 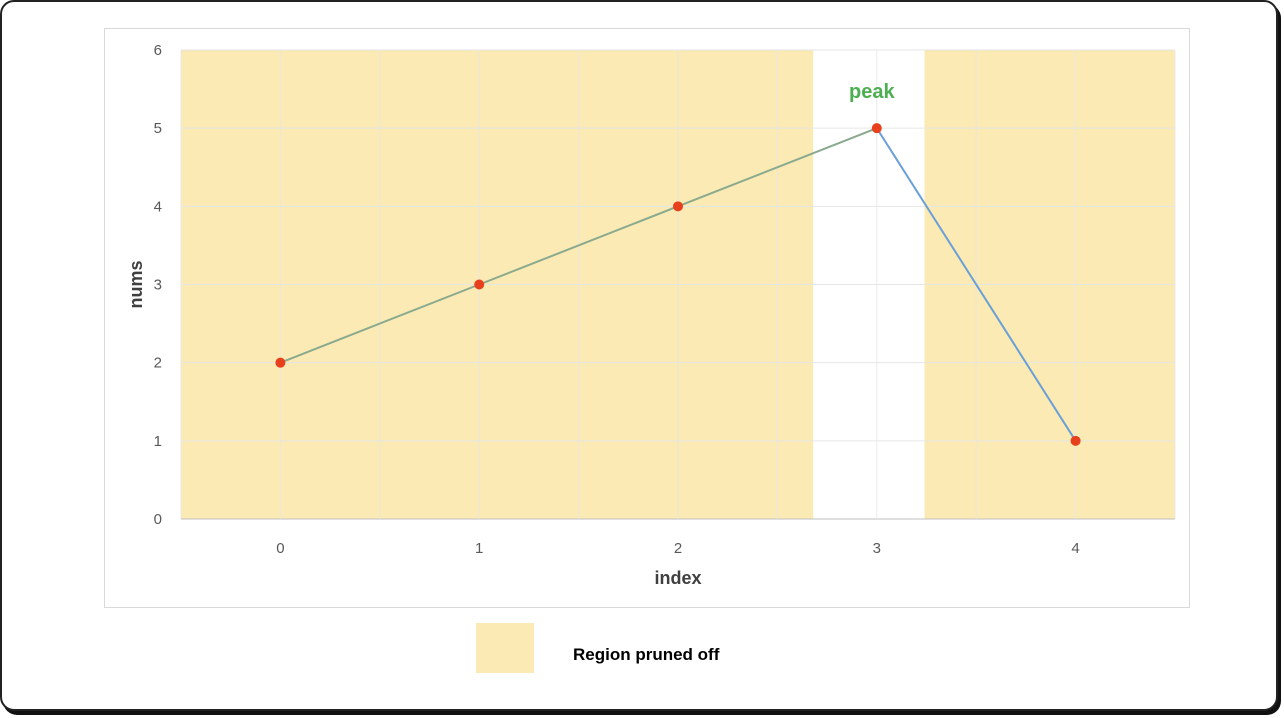 What do you see at coordinates (678, 548) in the screenshot?
I see `x-tick-label: 2` at bounding box center [678, 548].